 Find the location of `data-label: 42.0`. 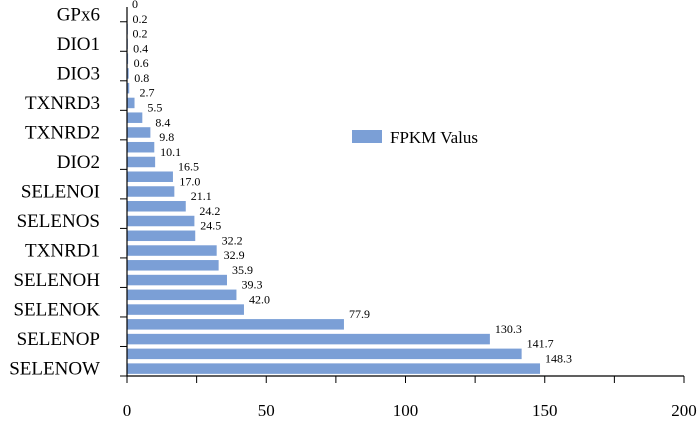

data-label: 42.0 is located at coordinates (259, 299).